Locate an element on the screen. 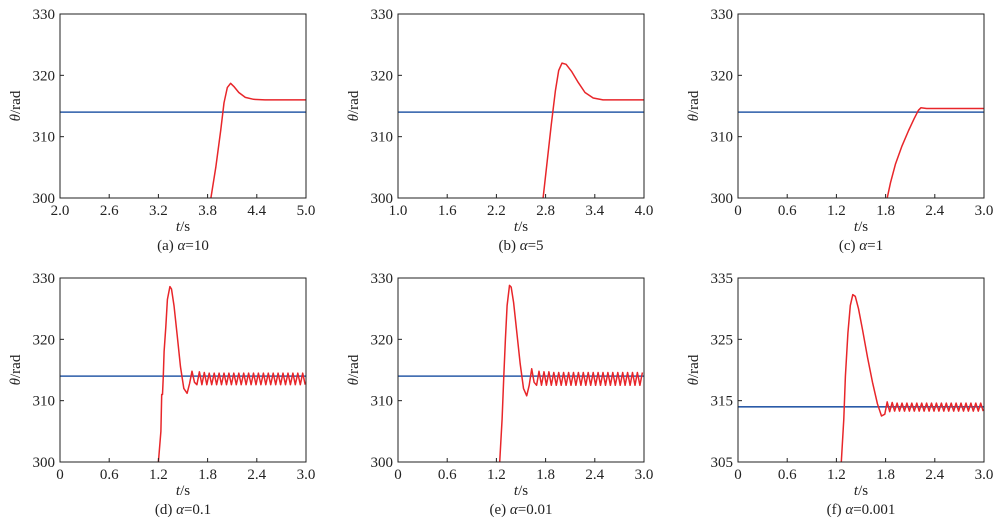 The width and height of the screenshot is (1000, 525). y-tick-label: 305 is located at coordinates (722, 463).